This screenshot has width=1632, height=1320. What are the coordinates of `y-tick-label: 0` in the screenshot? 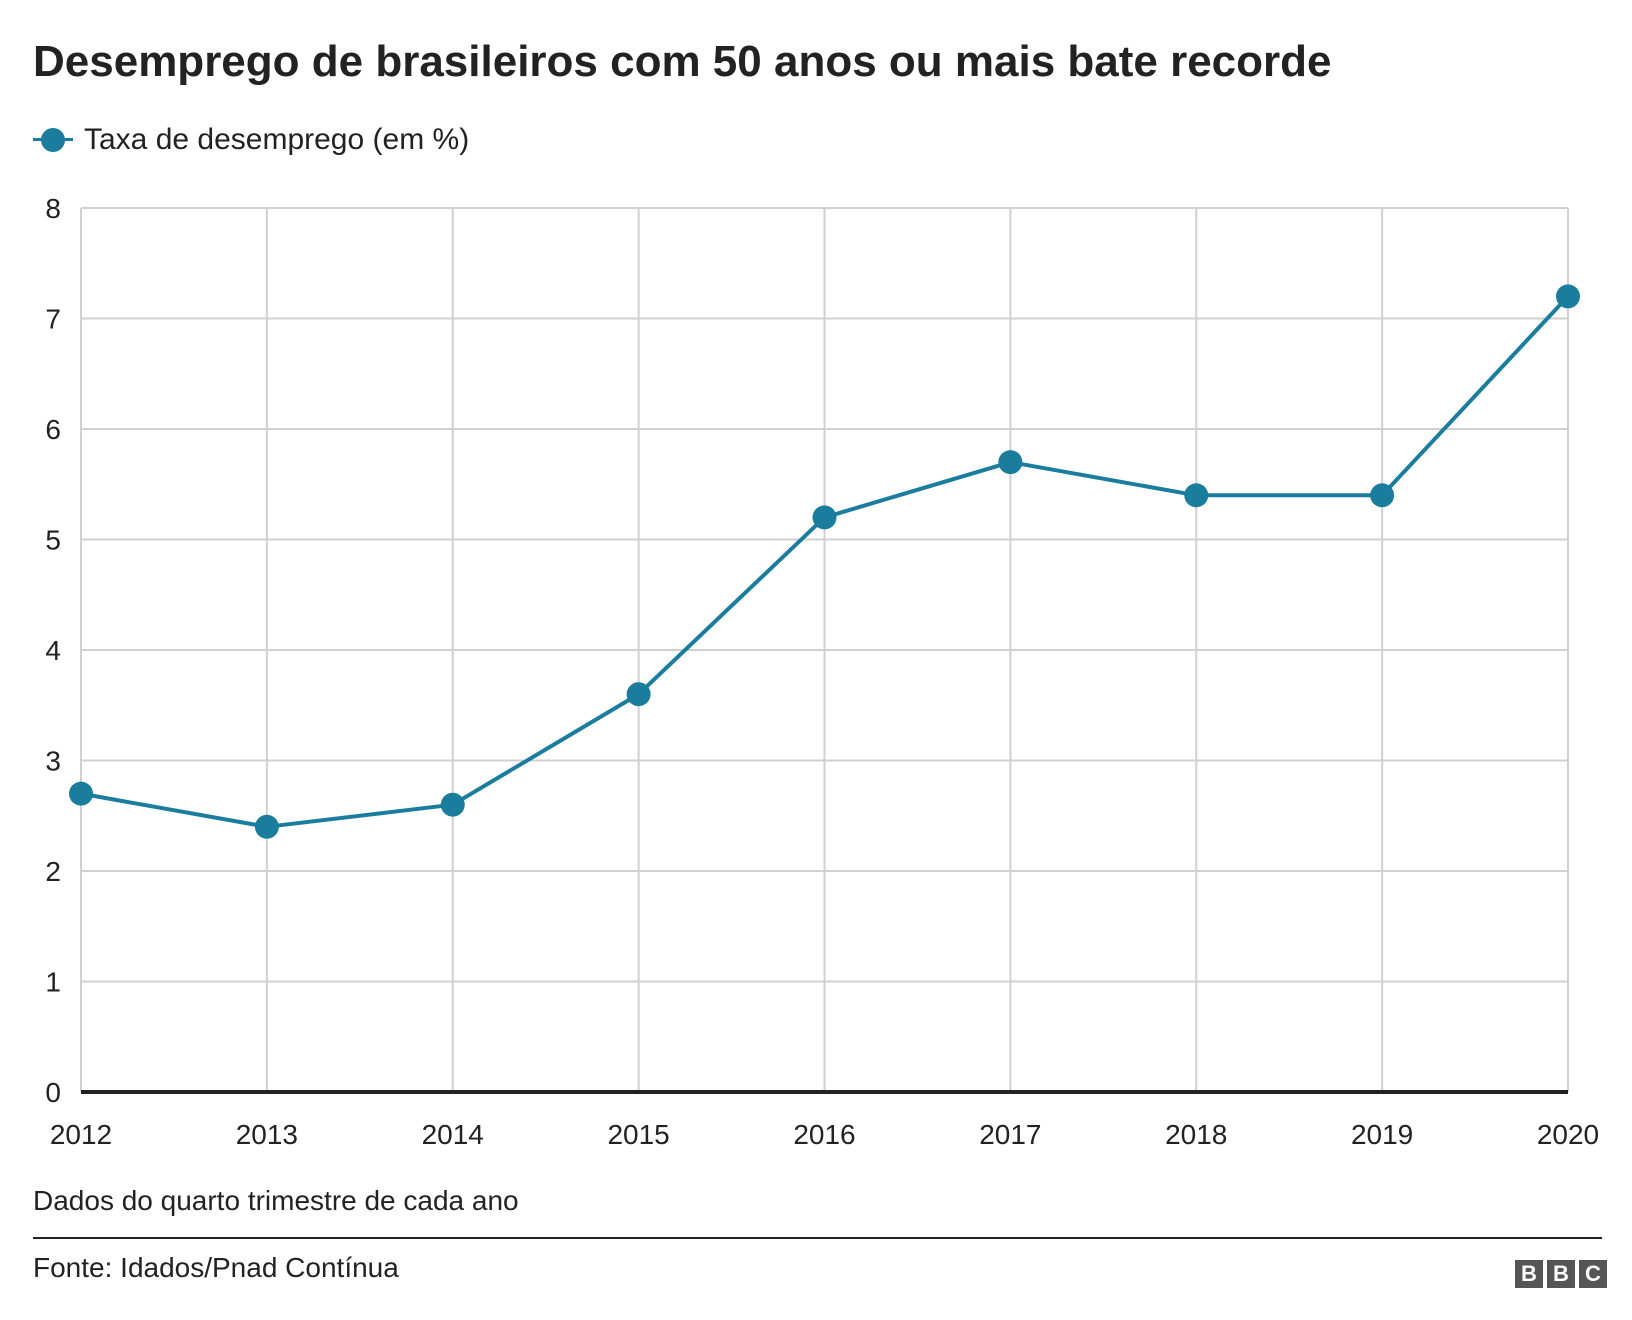 It's located at (53, 1092).